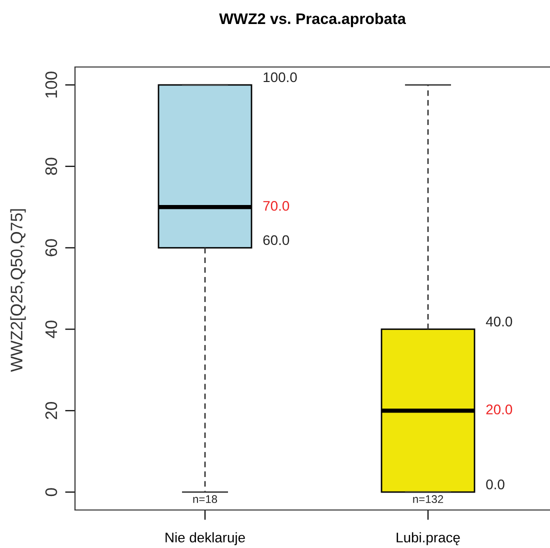  Describe the element at coordinates (499, 409) in the screenshot. I see `annotation: 20.0` at that location.